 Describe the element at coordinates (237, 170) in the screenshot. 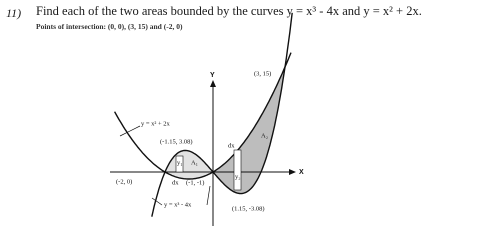

I see `strip-a2` at that location.